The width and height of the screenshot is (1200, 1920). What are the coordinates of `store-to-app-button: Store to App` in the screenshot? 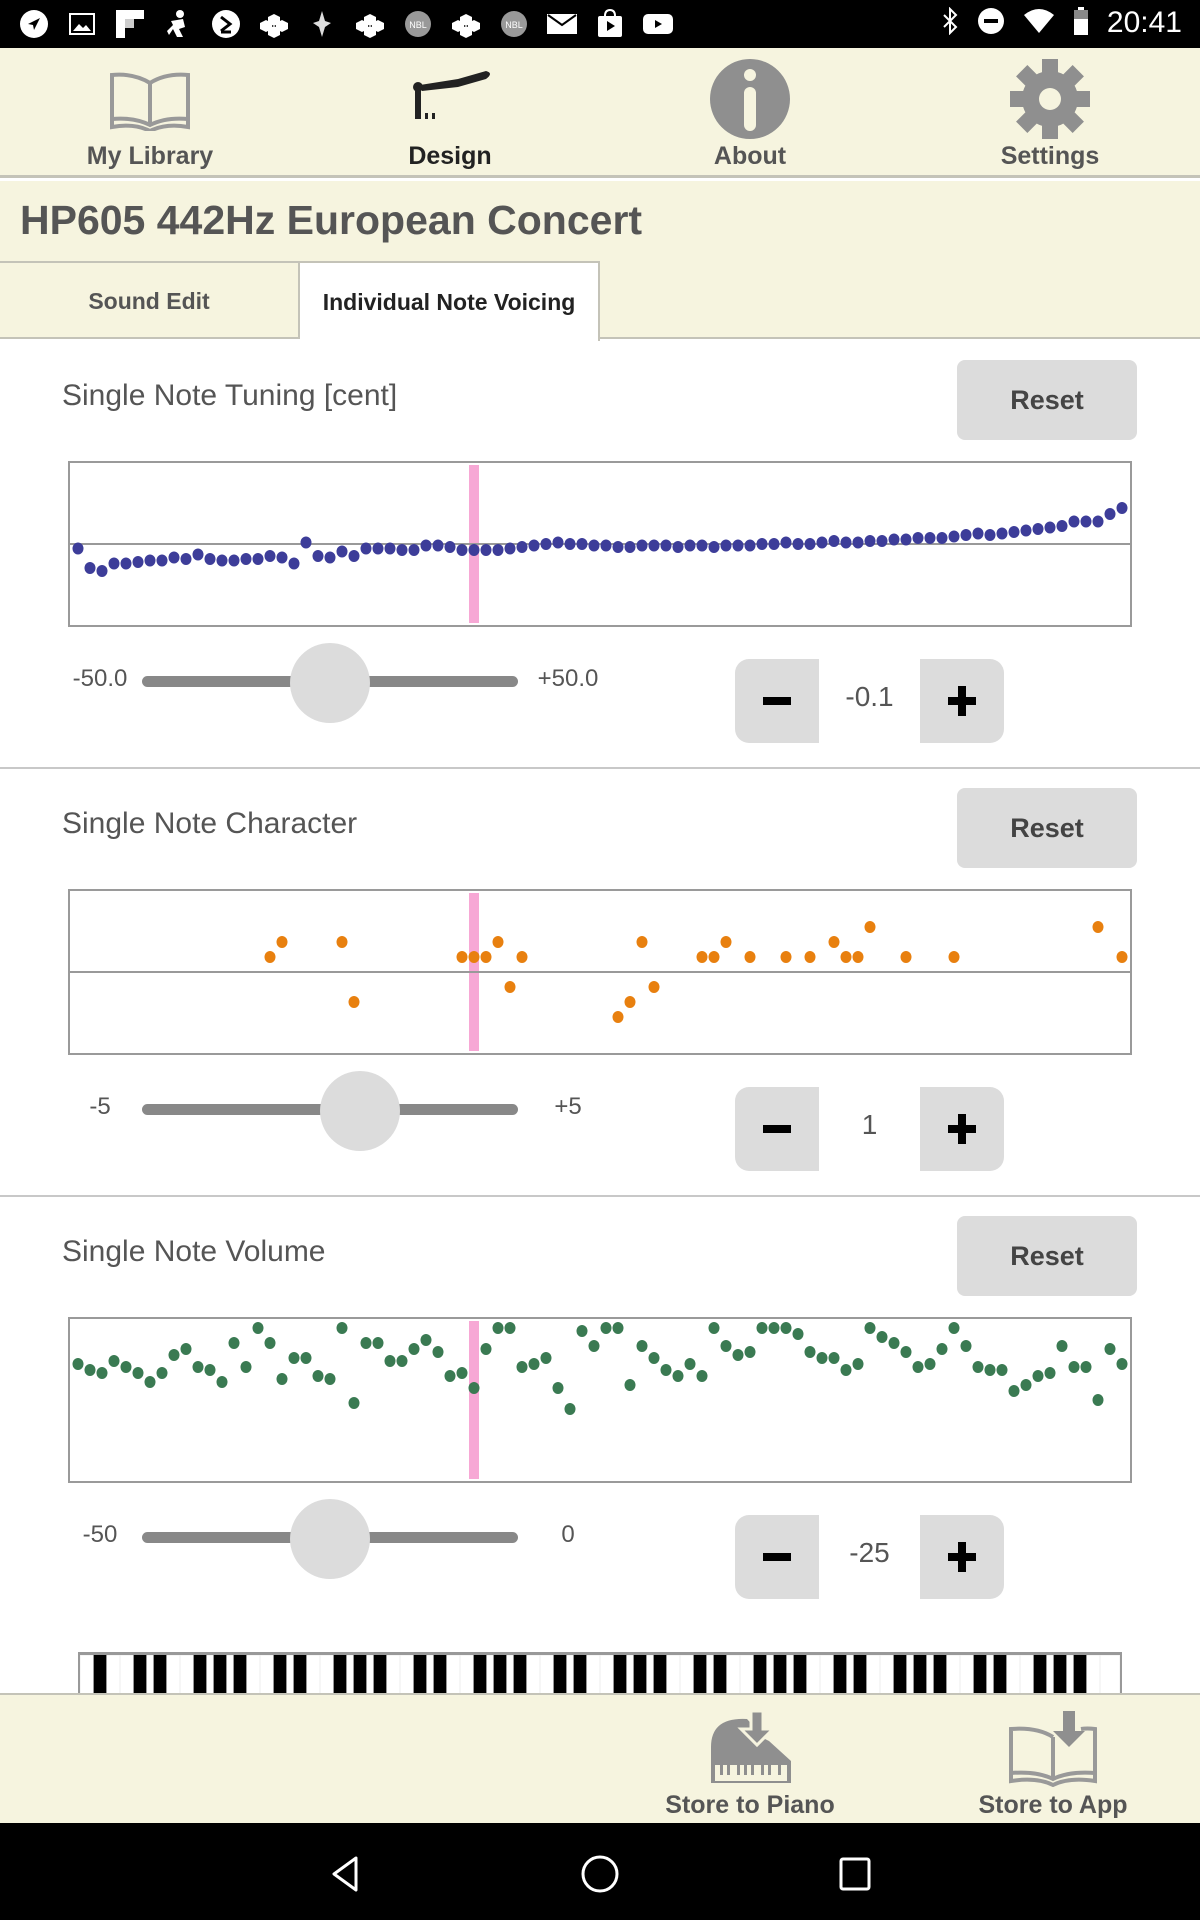 It's located at (1051, 1760).